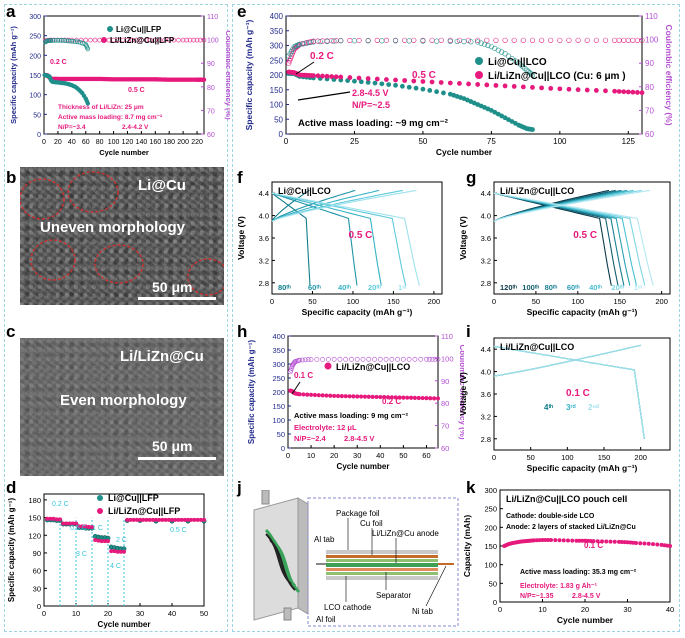 The image size is (685, 638). What do you see at coordinates (124, 152) in the screenshot?
I see `x-axis-label: Cycle number` at bounding box center [124, 152].